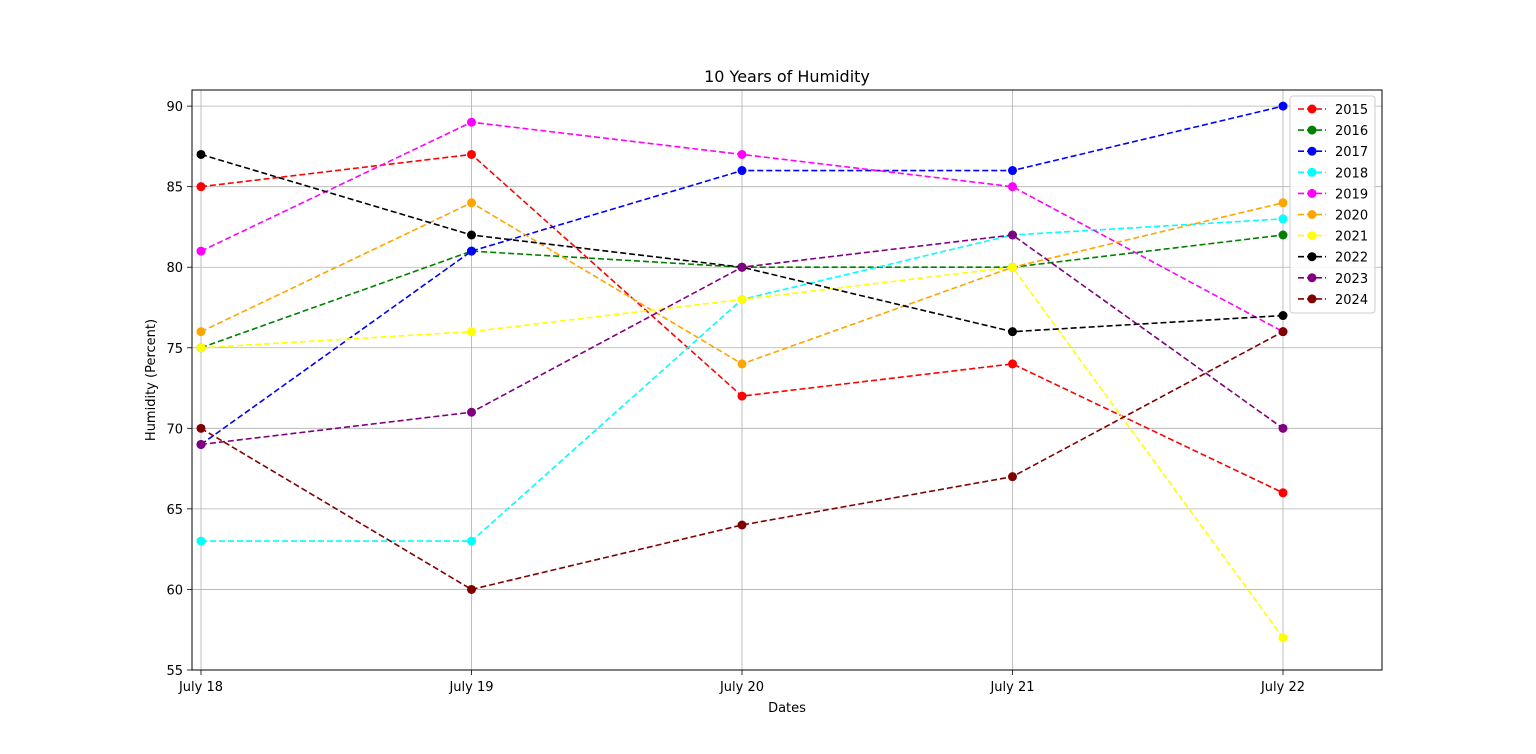  Describe the element at coordinates (1312, 257) in the screenshot. I see `legend-marker-2022` at that location.